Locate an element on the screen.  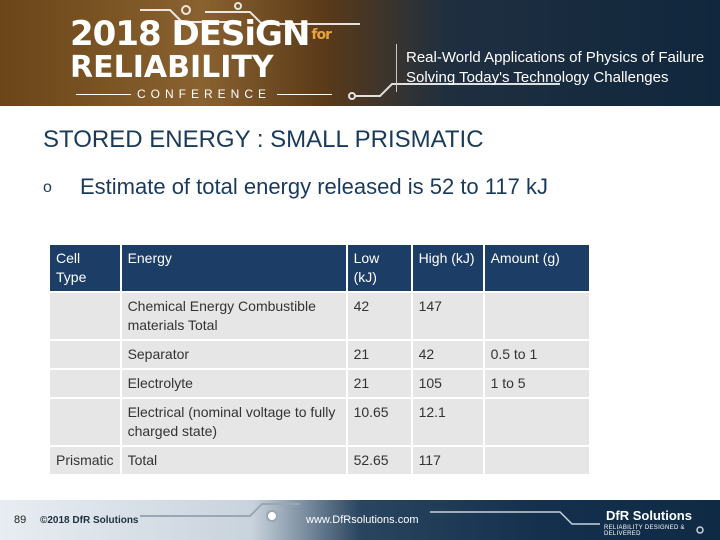
logo-year-design: 2018 DESiGN for is located at coordinates (201, 36).